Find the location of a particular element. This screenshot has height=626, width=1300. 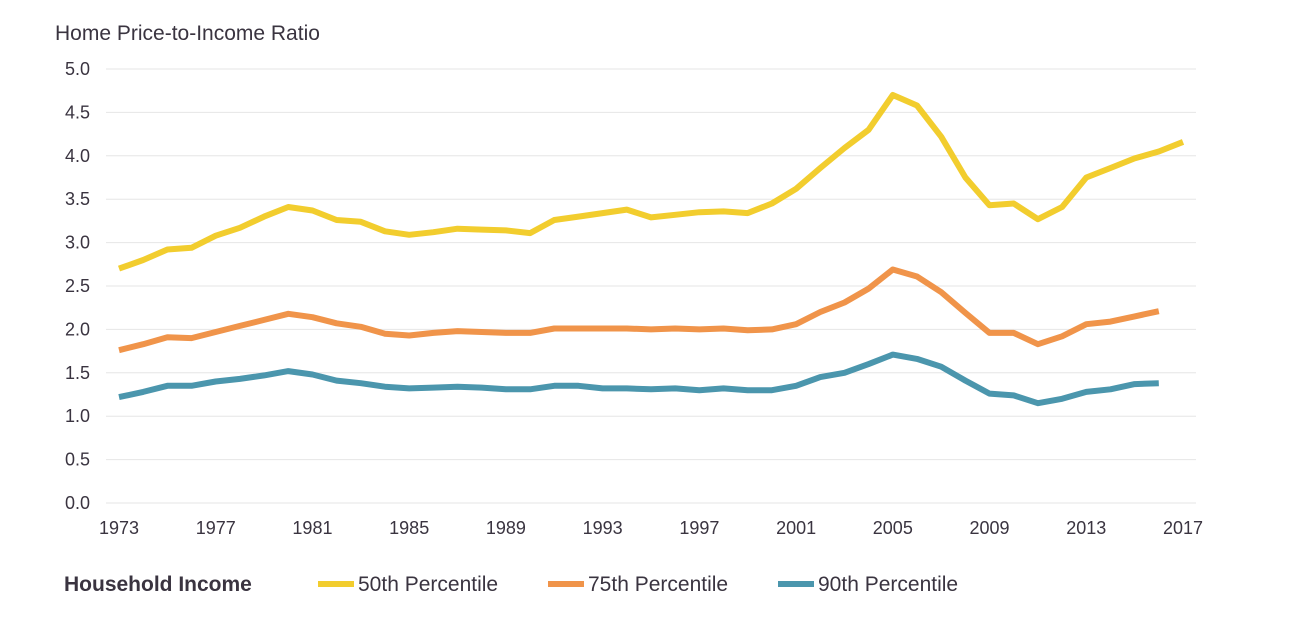

x-tick-label: 2017 is located at coordinates (1183, 528).